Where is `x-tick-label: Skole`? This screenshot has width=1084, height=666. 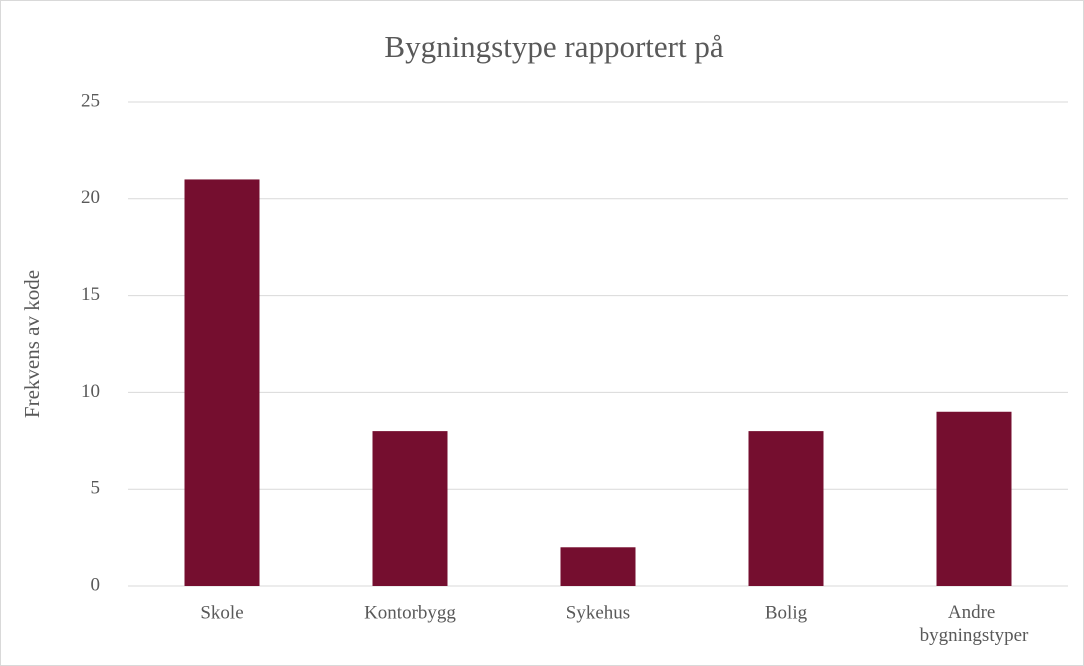
x-tick-label: Skole is located at coordinates (221, 612).